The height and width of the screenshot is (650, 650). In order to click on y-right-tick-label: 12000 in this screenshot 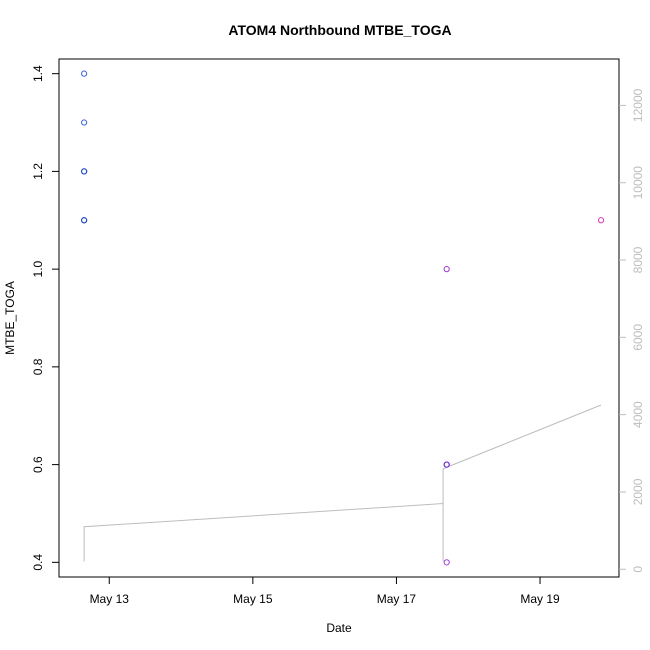, I will do `click(638, 105)`.